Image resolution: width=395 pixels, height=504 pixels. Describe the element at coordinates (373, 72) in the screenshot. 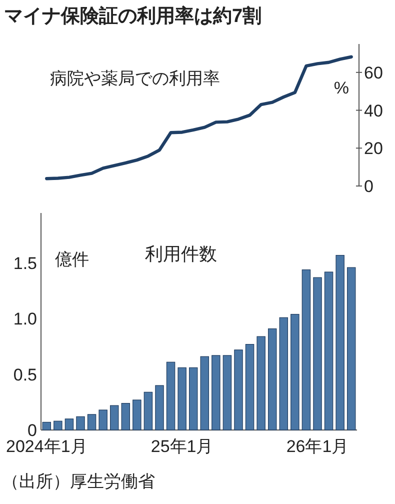

I see `y-tick-label: 60` at that location.